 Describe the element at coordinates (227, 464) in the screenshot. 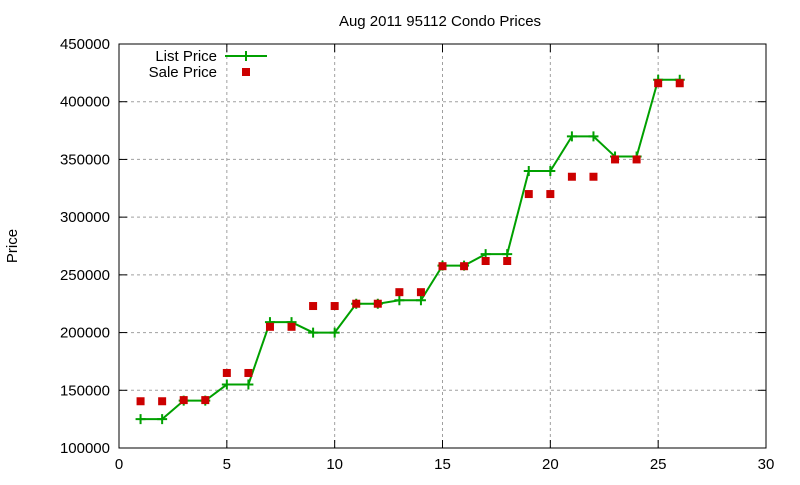

I see `x-tick-label: 5` at that location.